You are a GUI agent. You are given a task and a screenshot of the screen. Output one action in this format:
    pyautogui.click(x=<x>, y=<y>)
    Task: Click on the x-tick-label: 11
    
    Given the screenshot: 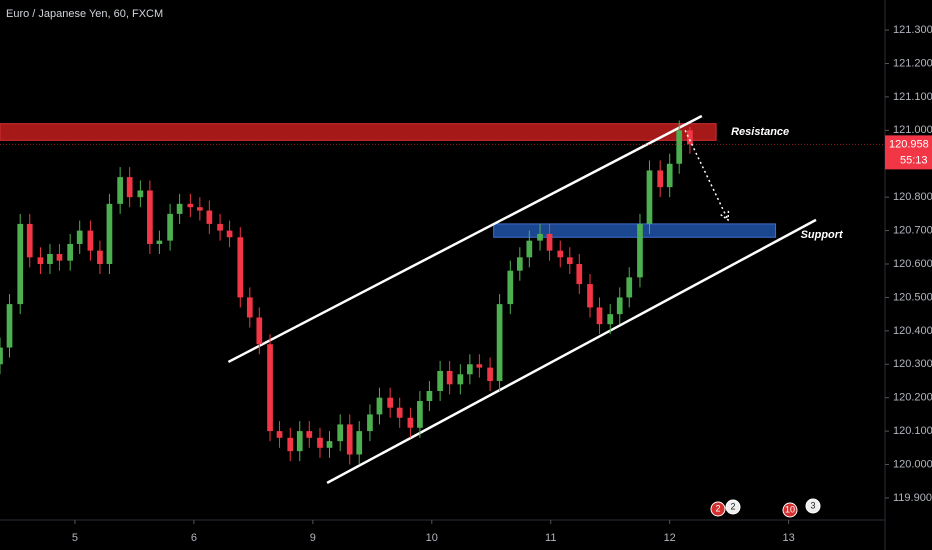 What is the action you would take?
    pyautogui.click(x=550, y=538)
    